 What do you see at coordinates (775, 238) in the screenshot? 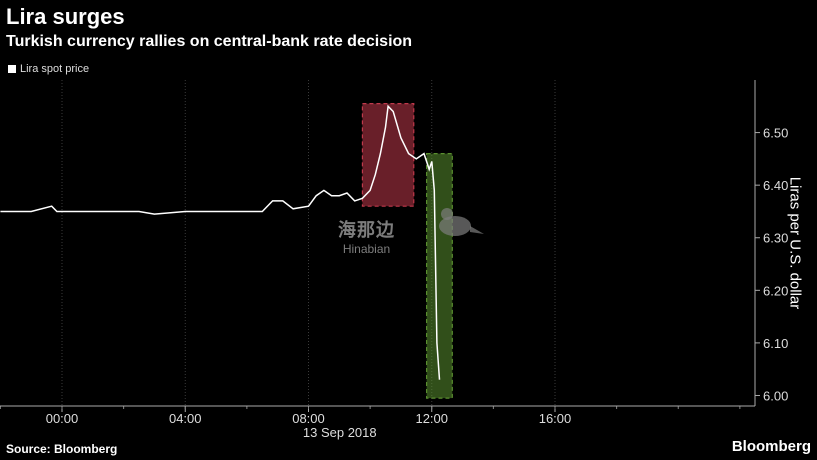
I see `y-tick-label: 6.30` at bounding box center [775, 238].